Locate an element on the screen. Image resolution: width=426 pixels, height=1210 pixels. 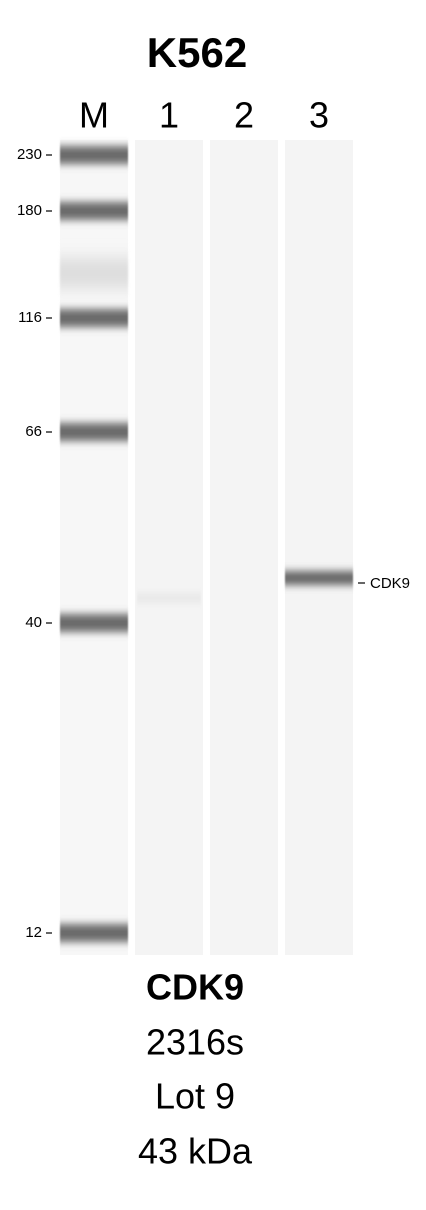
lane-label: 2 is located at coordinates (244, 115).